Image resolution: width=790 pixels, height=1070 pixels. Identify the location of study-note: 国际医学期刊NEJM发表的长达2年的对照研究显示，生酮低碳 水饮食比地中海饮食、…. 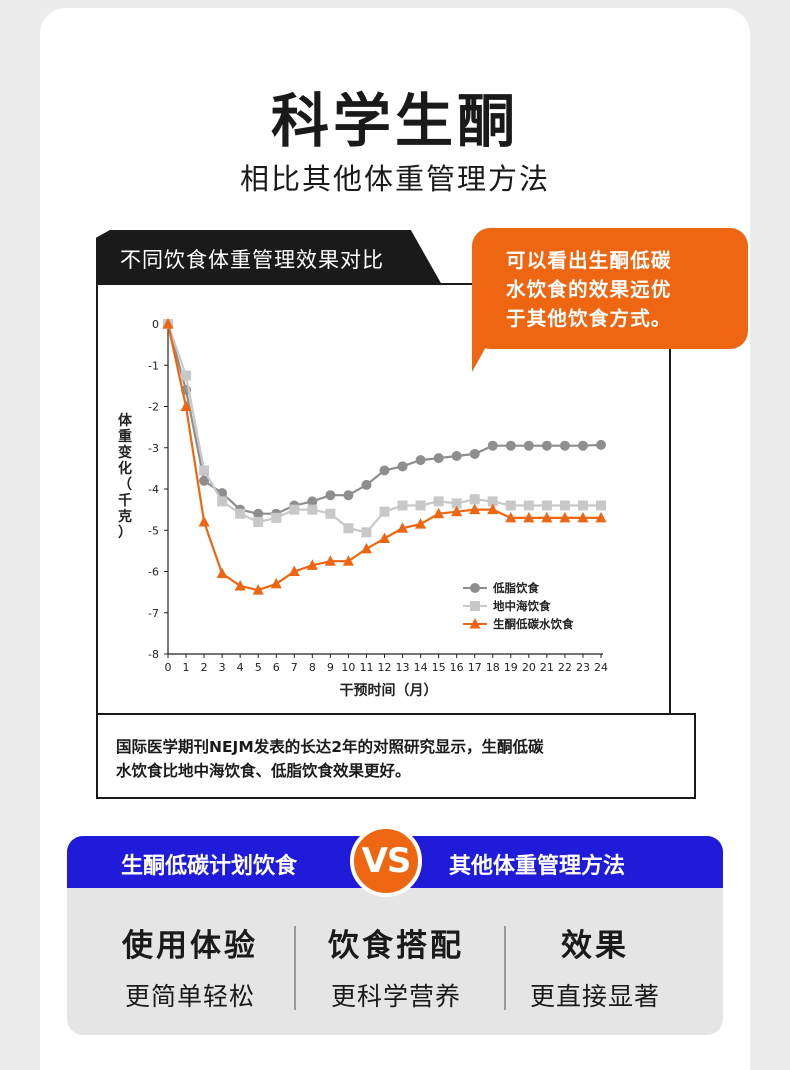
(396, 756).